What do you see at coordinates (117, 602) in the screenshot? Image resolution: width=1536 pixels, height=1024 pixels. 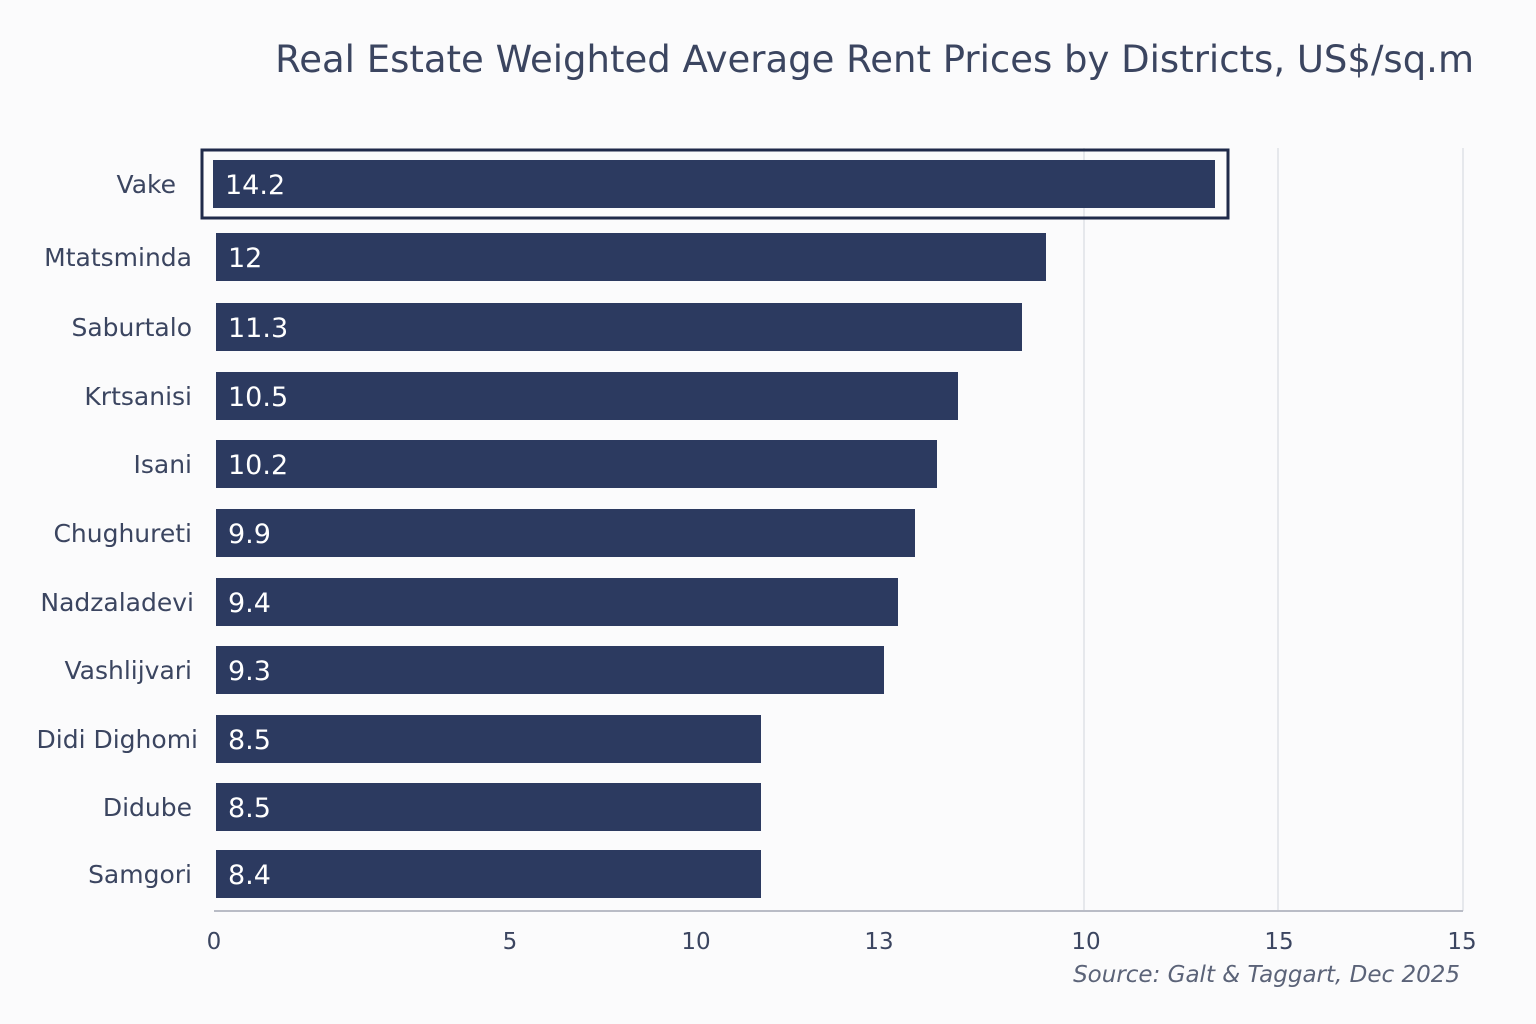 I see `category-label: Nadzaladevi` at bounding box center [117, 602].